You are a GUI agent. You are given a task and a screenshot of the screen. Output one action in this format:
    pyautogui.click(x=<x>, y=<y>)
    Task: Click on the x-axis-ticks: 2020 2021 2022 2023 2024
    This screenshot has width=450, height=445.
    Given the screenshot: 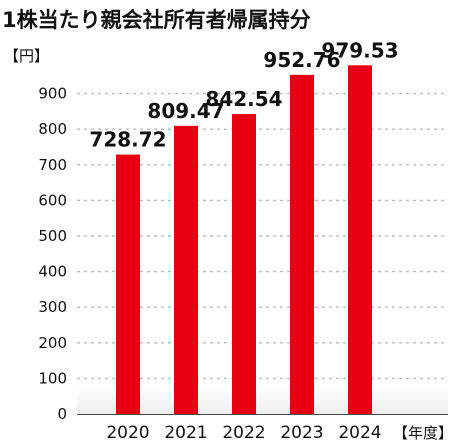 What is the action you would take?
    pyautogui.click(x=243, y=433)
    